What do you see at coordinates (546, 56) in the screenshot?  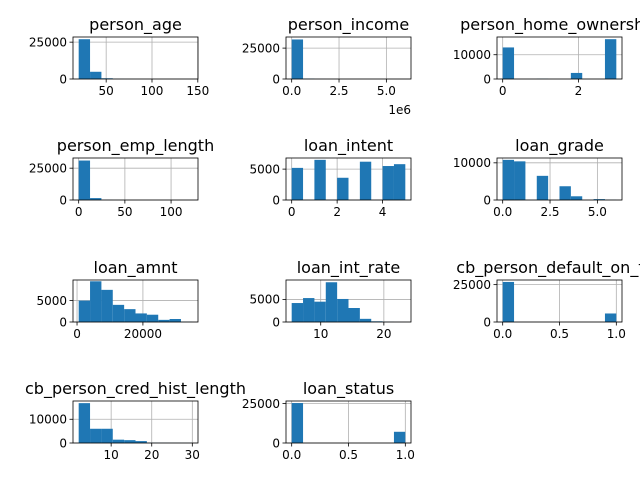 I see `subplot-person-home-ownership: person_home_ownership 0 2 0 10000` at bounding box center [546, 56].